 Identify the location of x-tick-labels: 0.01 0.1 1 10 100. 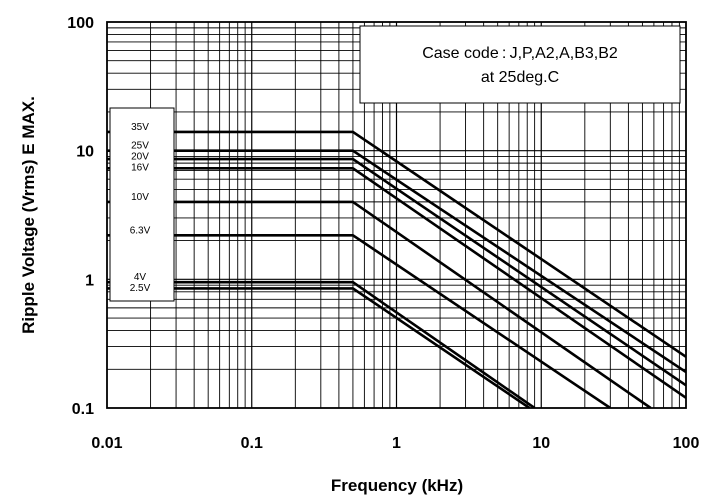
(395, 443).